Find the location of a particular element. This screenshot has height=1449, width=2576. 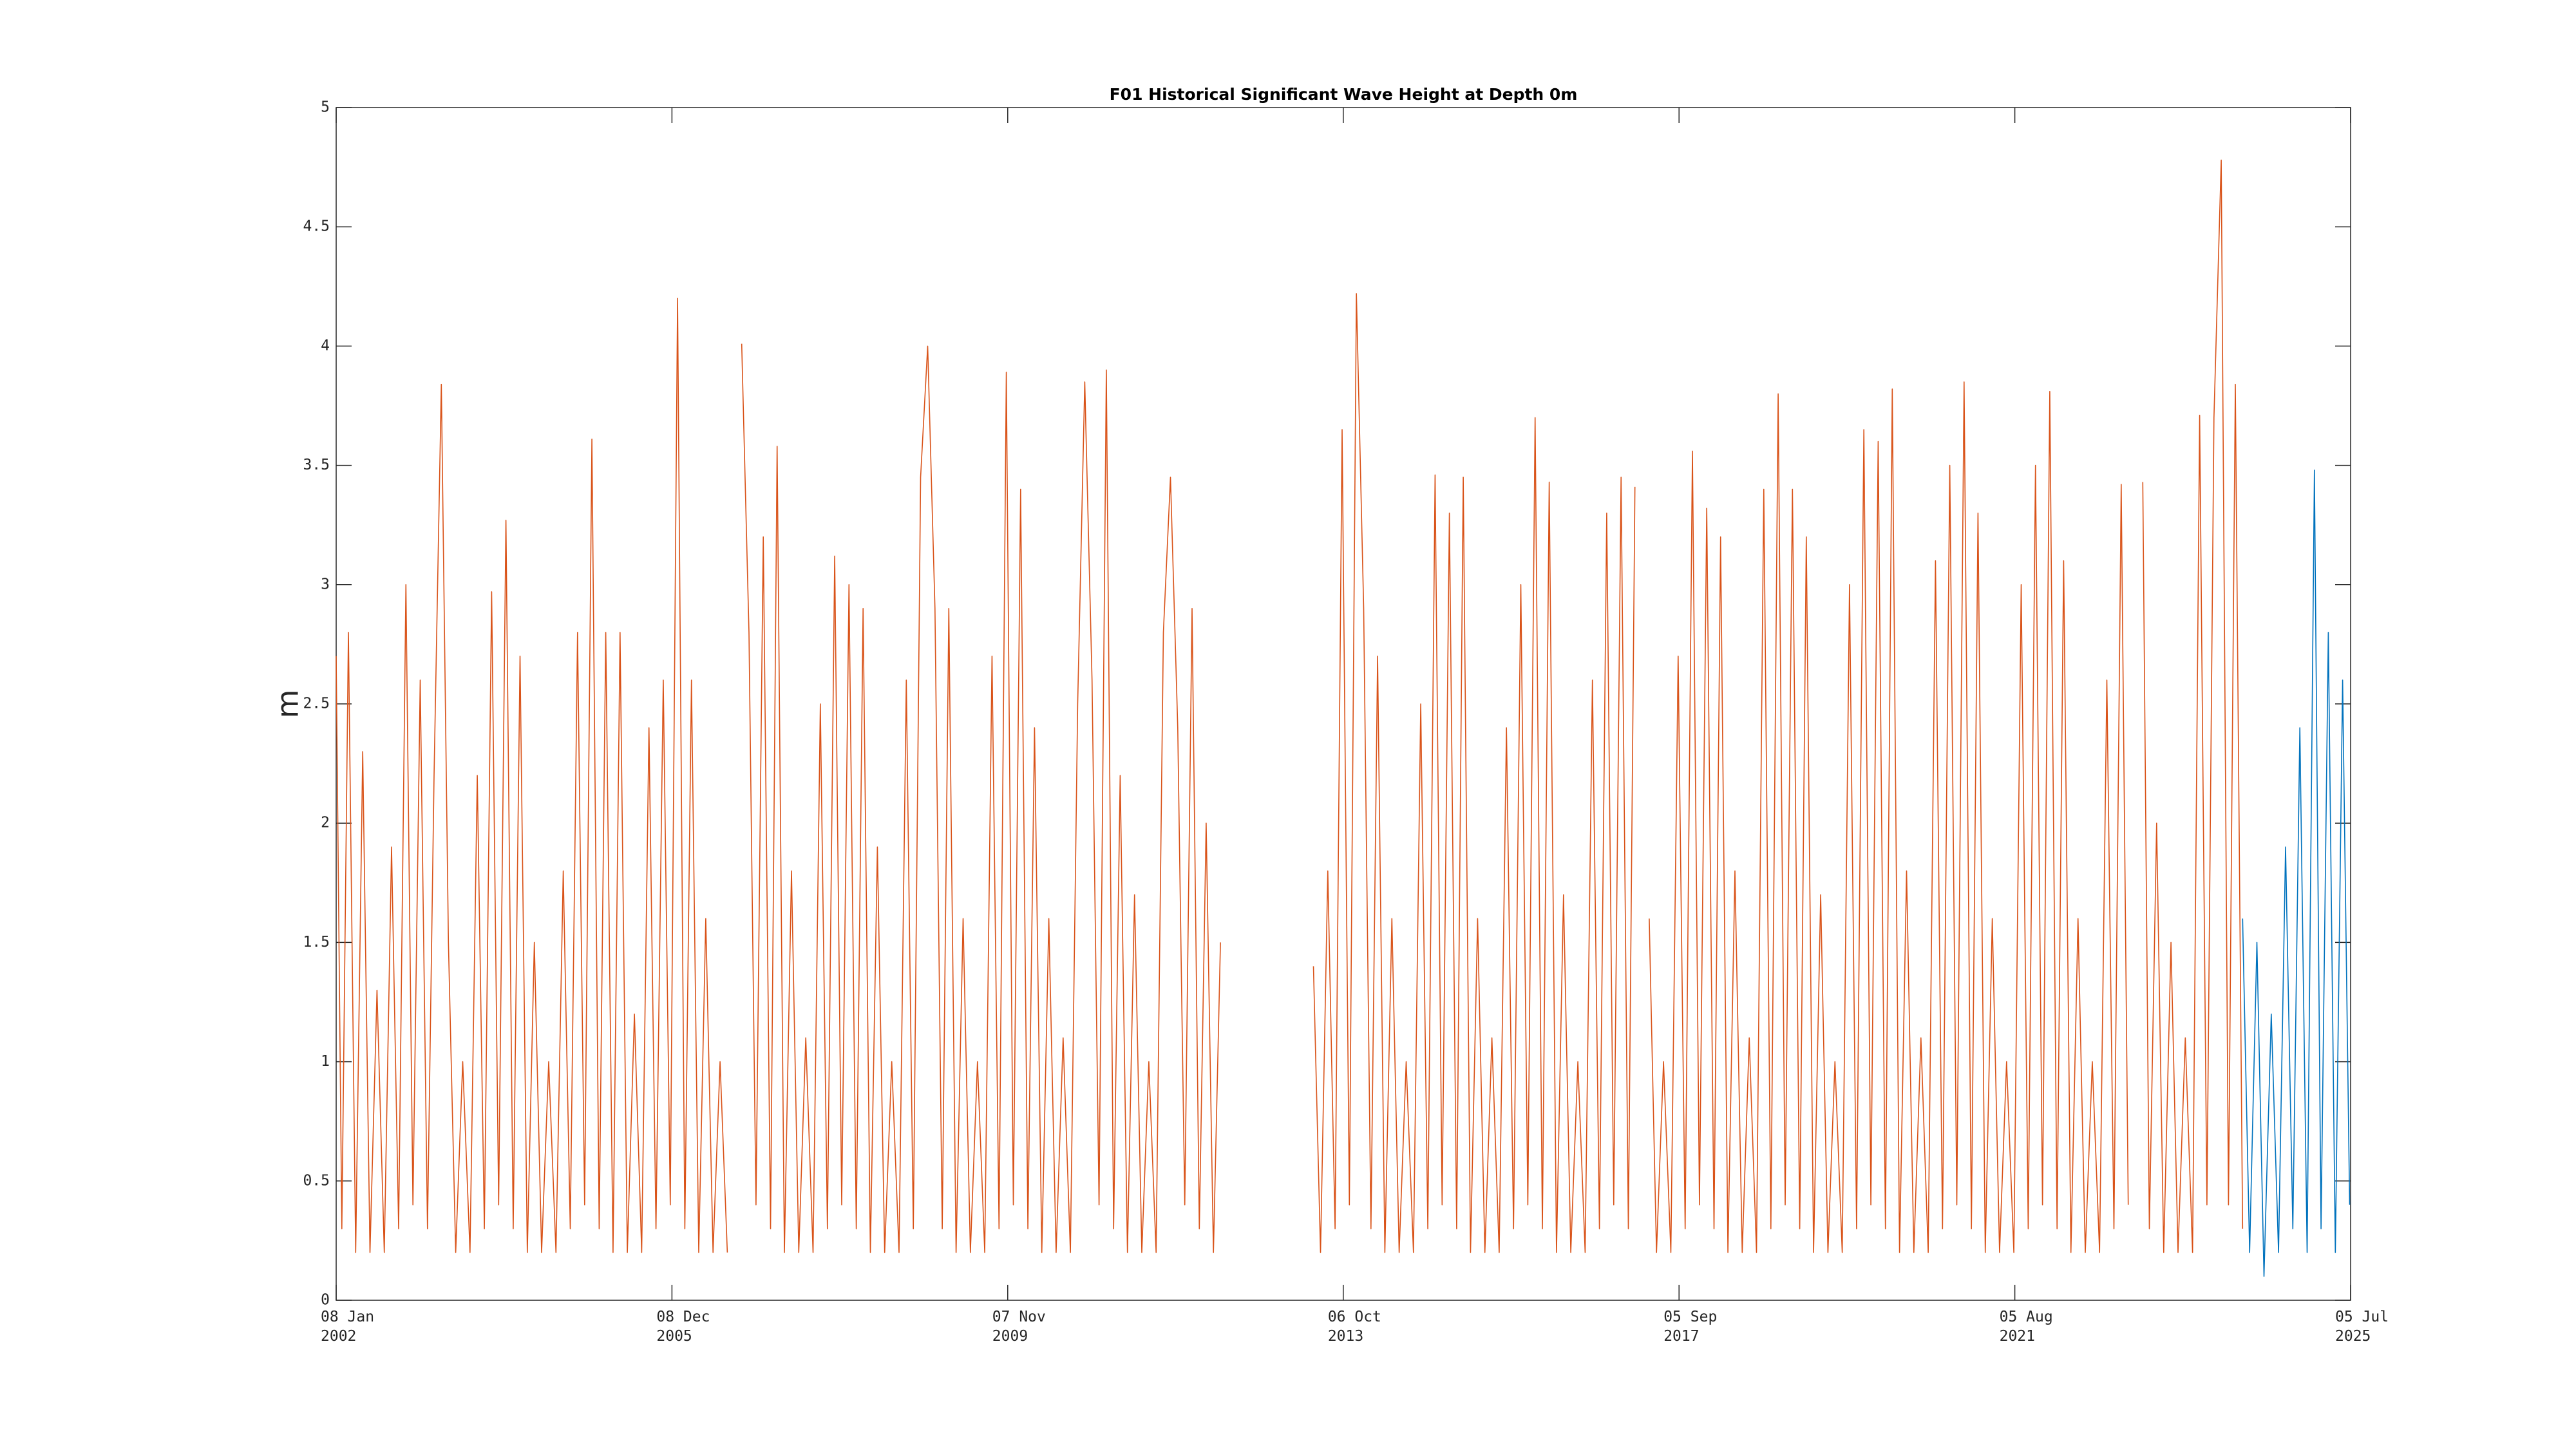

x-tick-label: 05 Sep 2017 is located at coordinates (1690, 1327).